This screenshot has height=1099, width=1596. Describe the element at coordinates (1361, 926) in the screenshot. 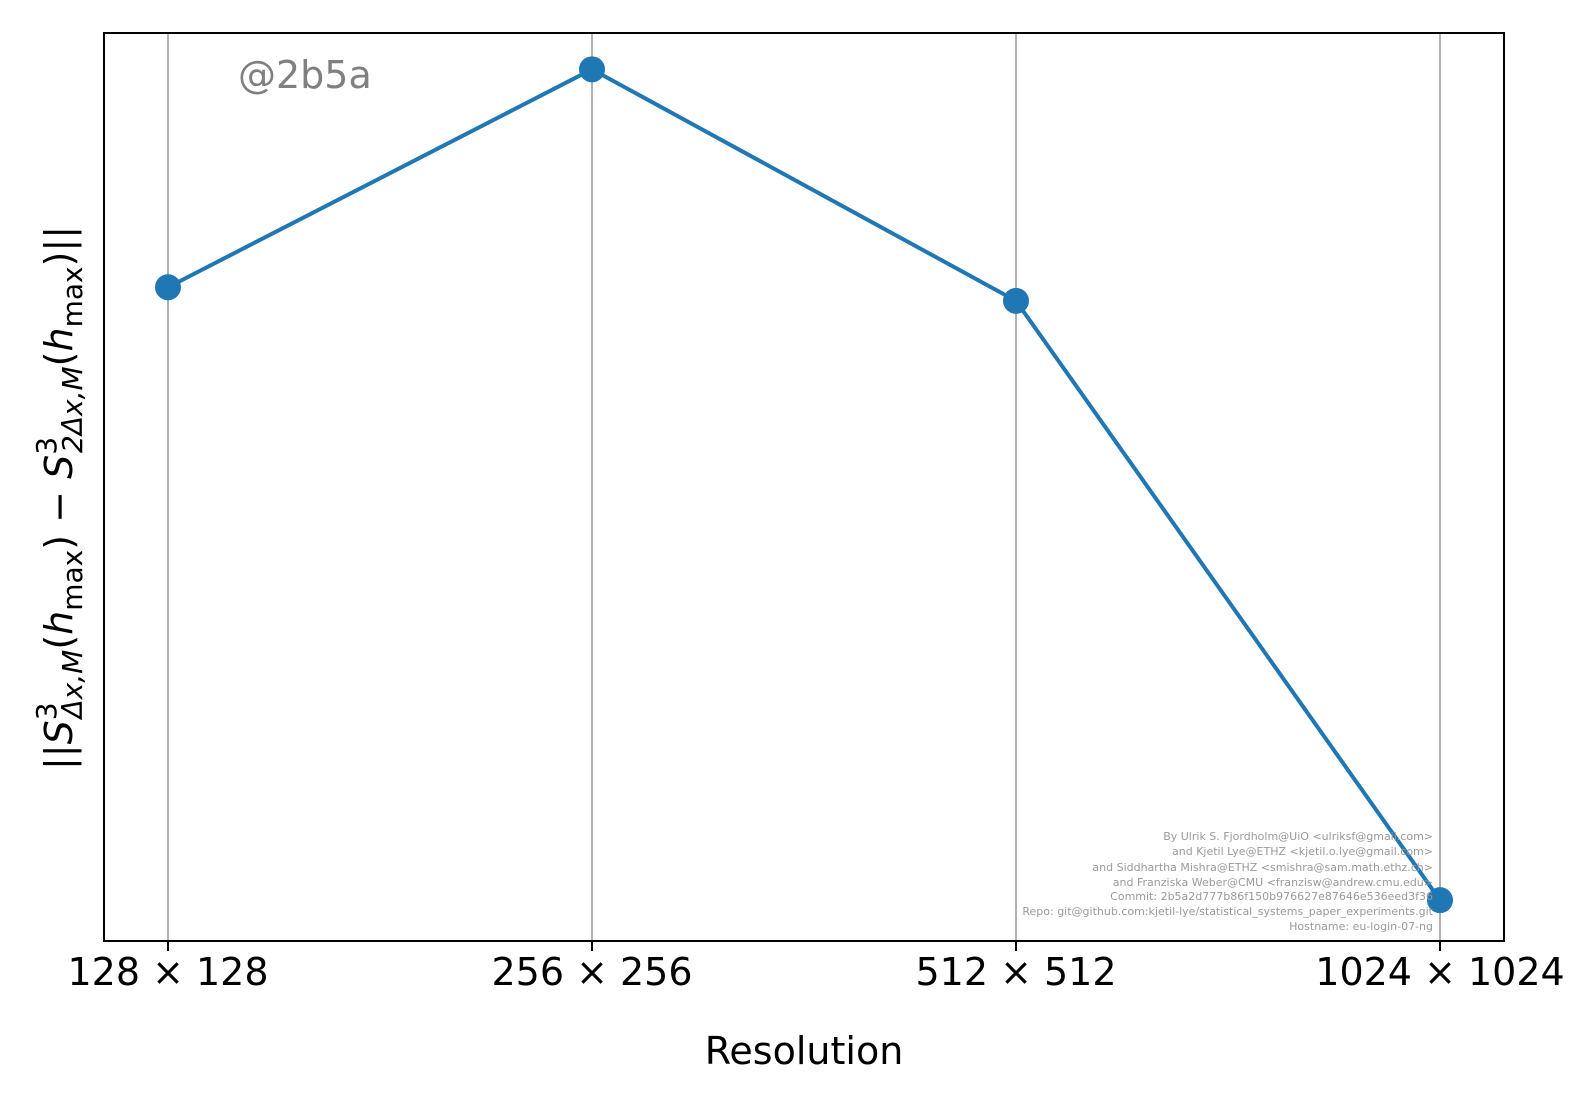

I see `credit-line: Hostname: eu-login-07-ng` at that location.